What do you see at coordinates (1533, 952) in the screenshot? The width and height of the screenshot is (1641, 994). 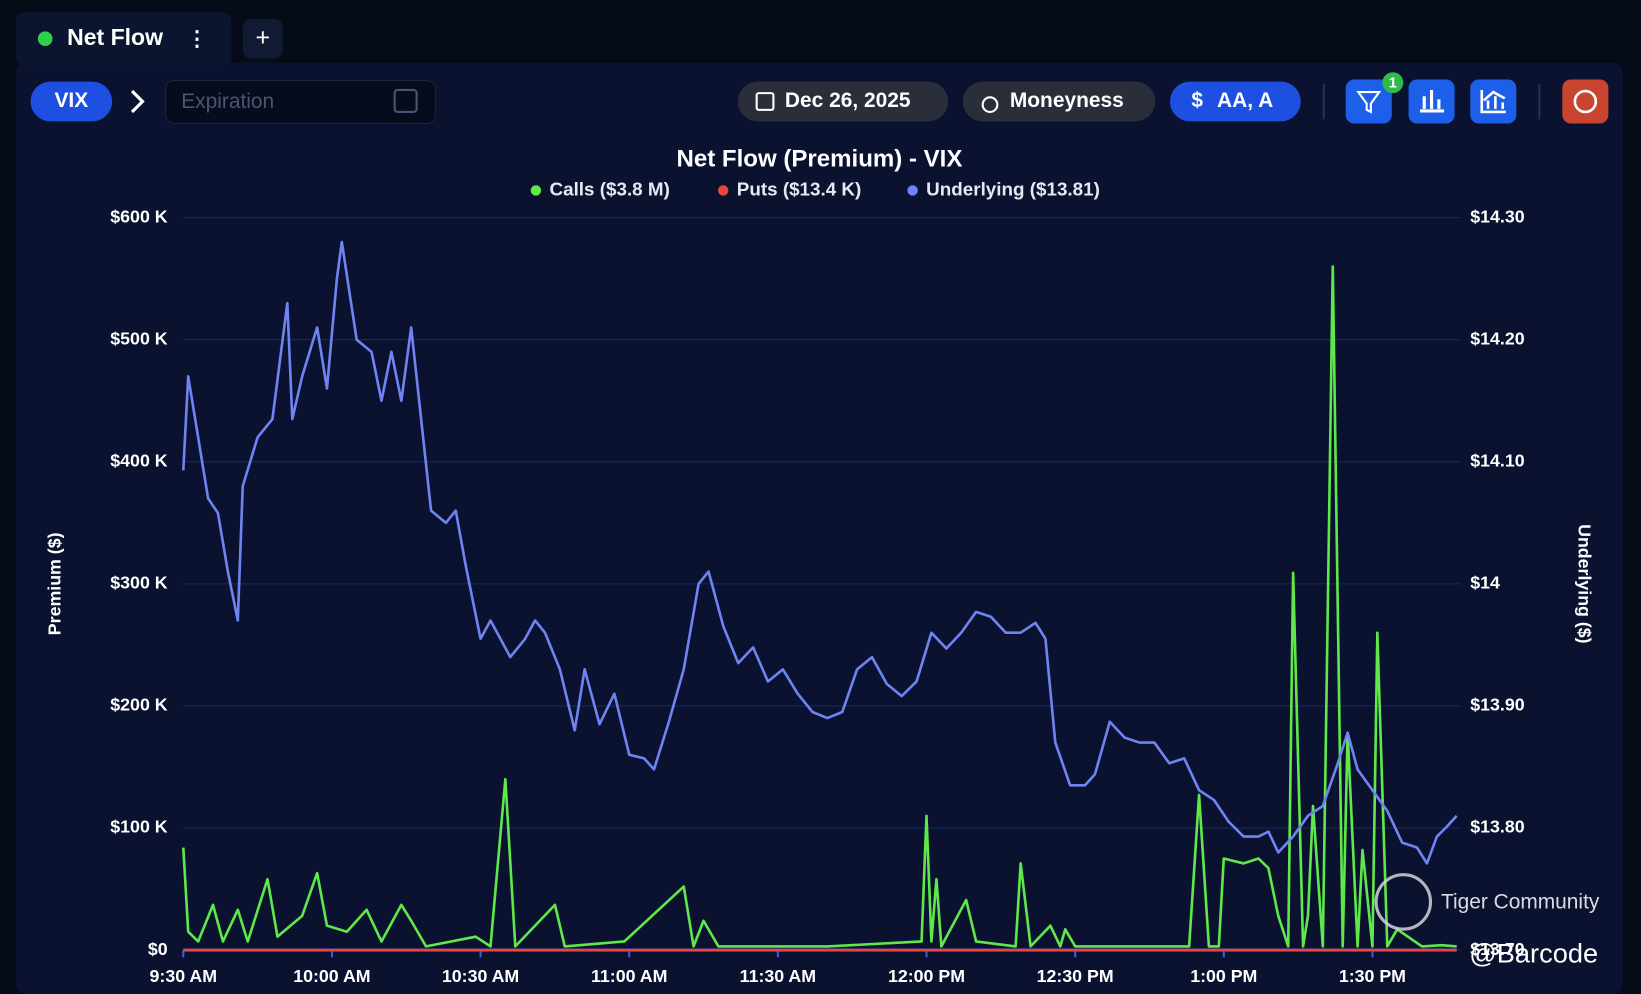 I see `credit: @Barcode` at bounding box center [1533, 952].